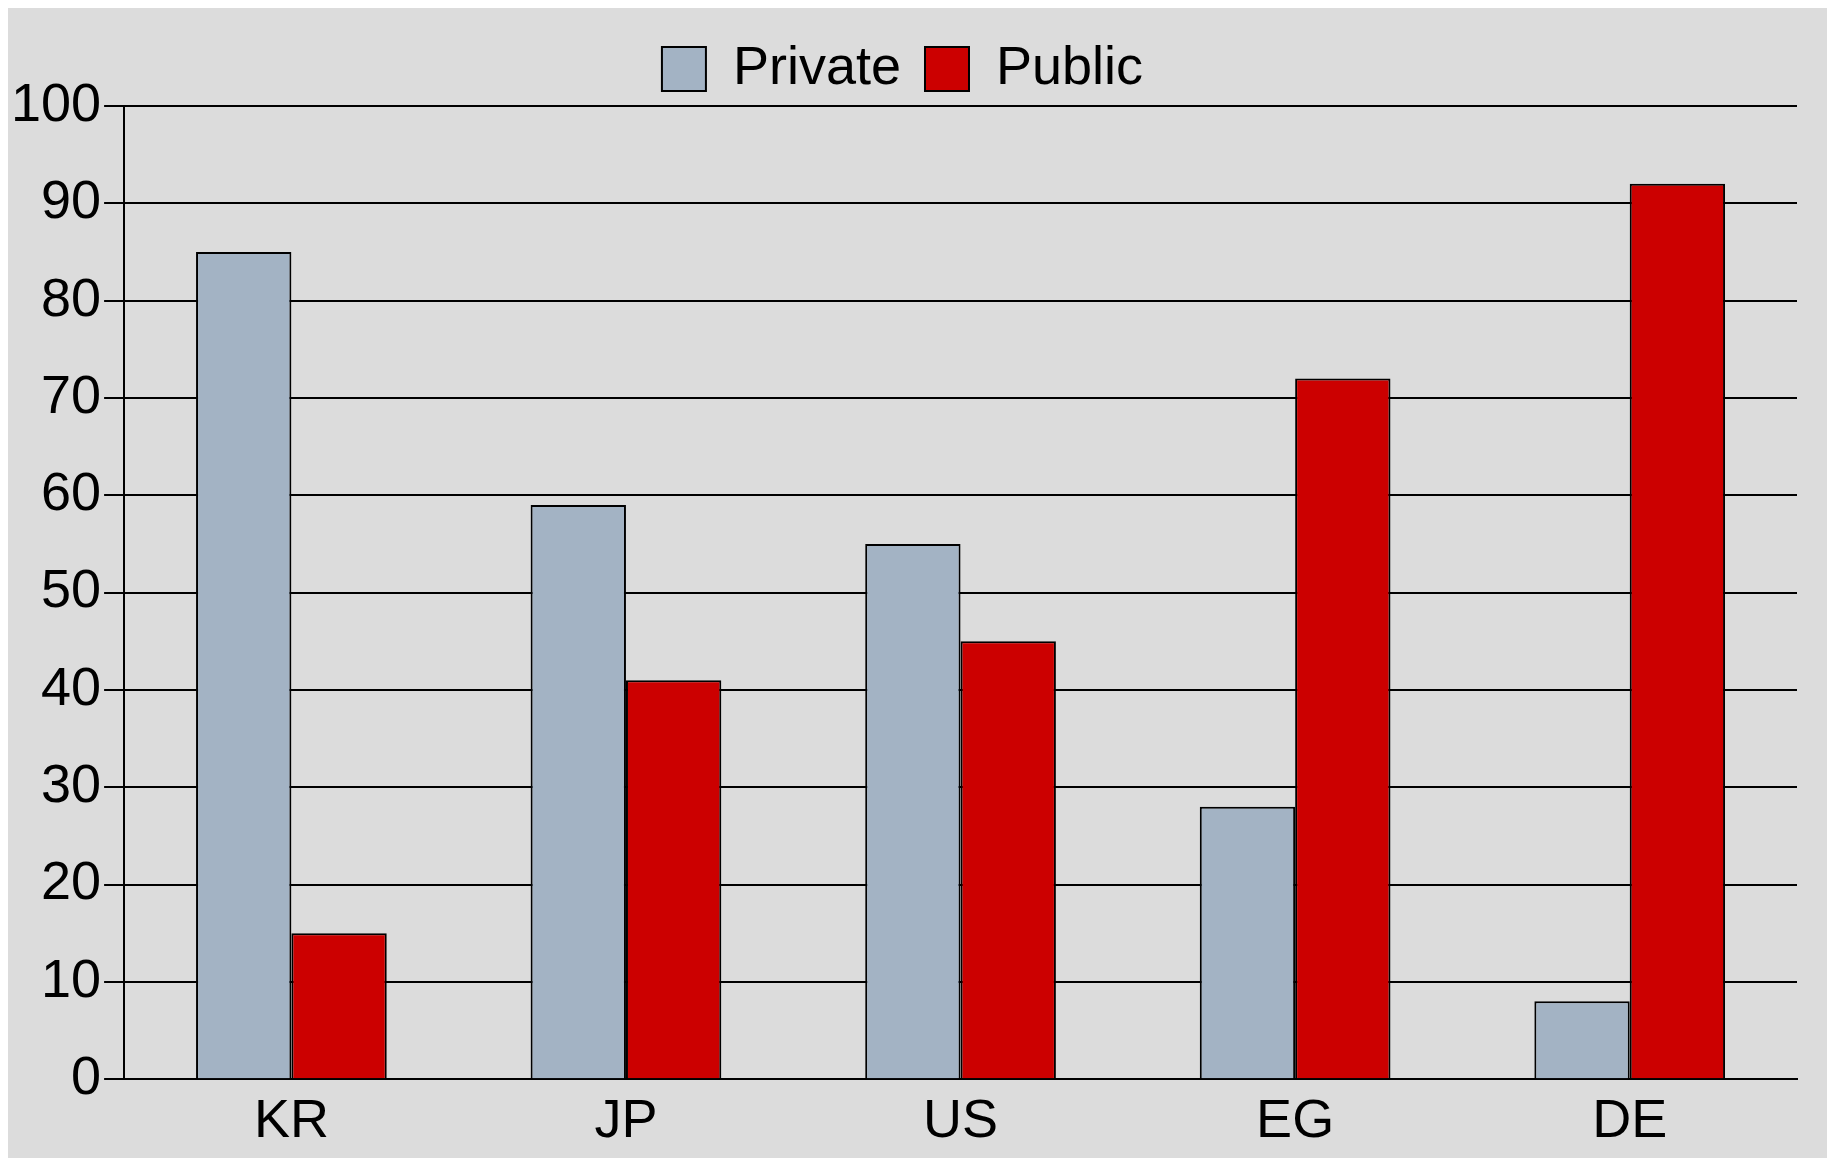  I want to click on y-tick-label: 70, so click(71, 393).